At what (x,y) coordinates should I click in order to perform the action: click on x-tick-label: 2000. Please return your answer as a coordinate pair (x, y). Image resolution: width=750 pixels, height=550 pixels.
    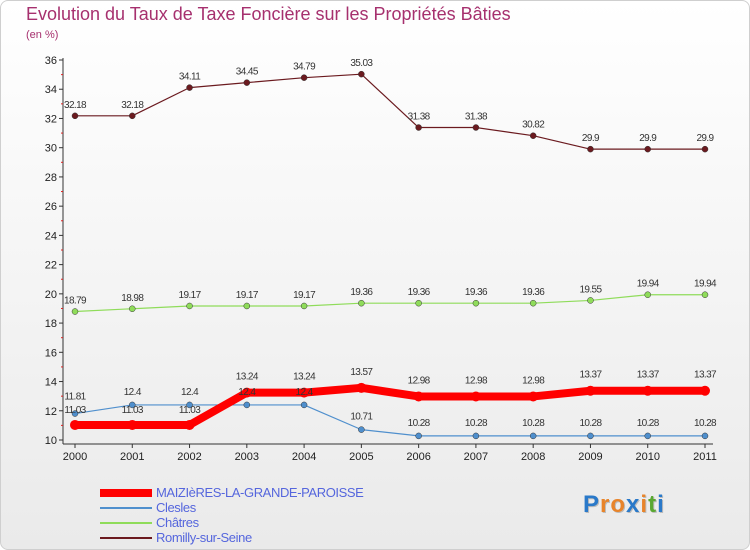
    Looking at the image, I should click on (75, 457).